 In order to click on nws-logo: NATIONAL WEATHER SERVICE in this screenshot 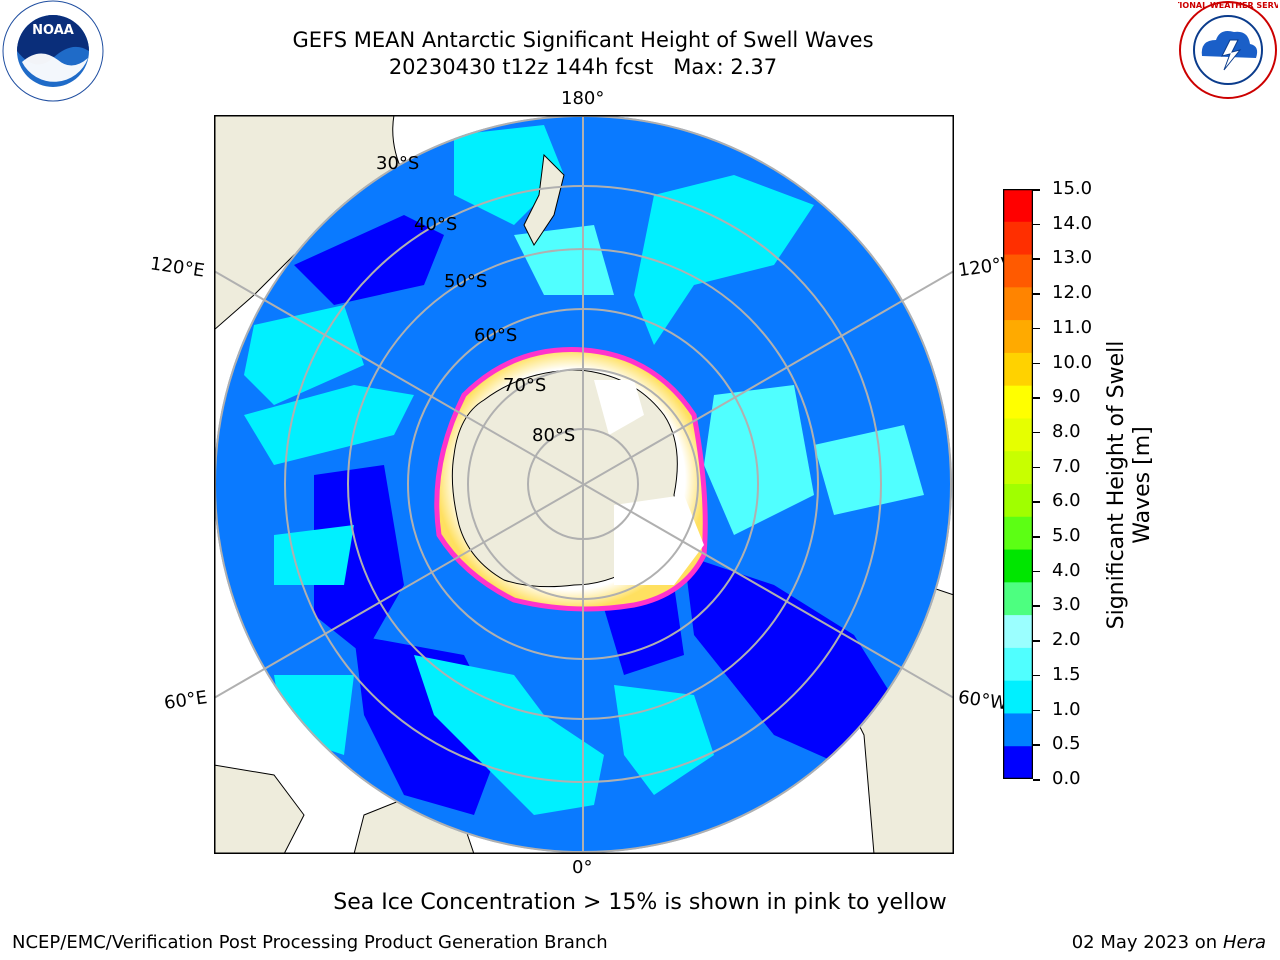, I will do `click(1228, 50)`.